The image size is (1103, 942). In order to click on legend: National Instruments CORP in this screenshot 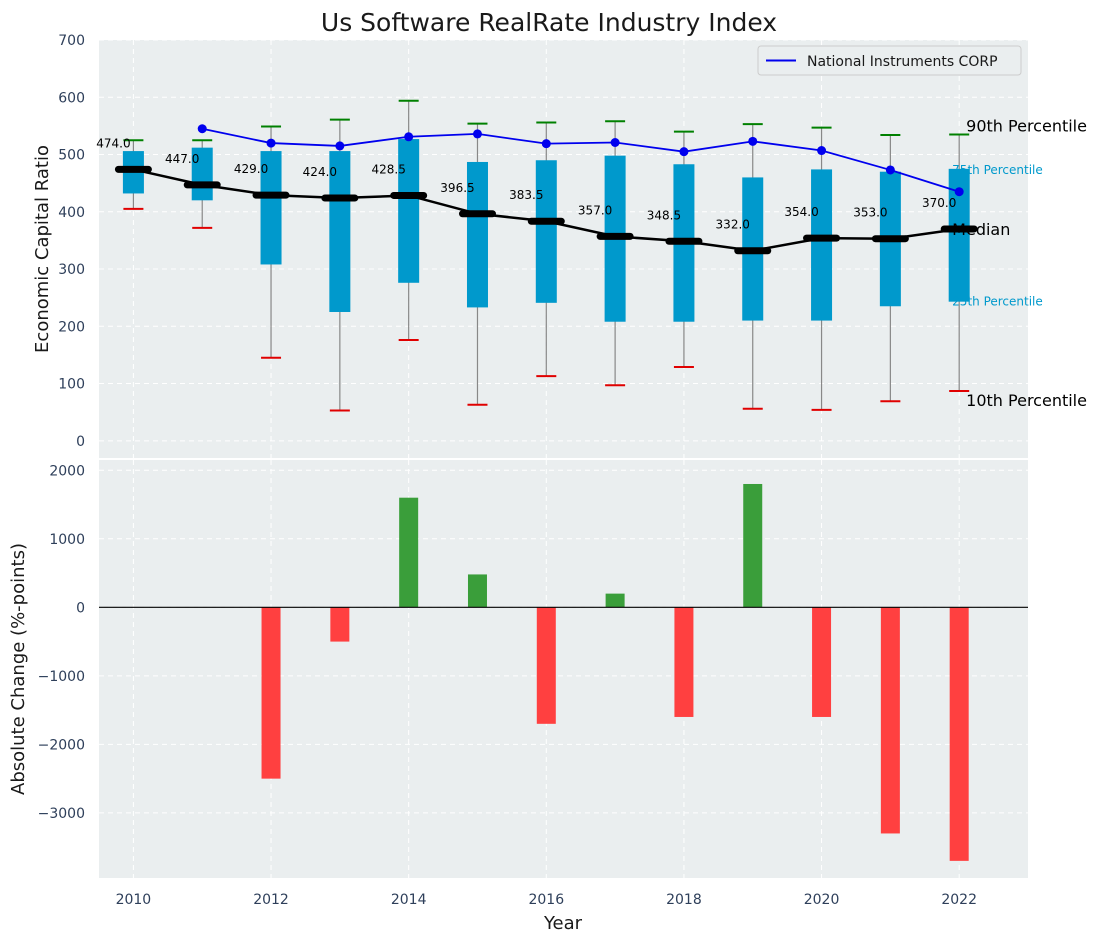, I will do `click(889, 60)`.